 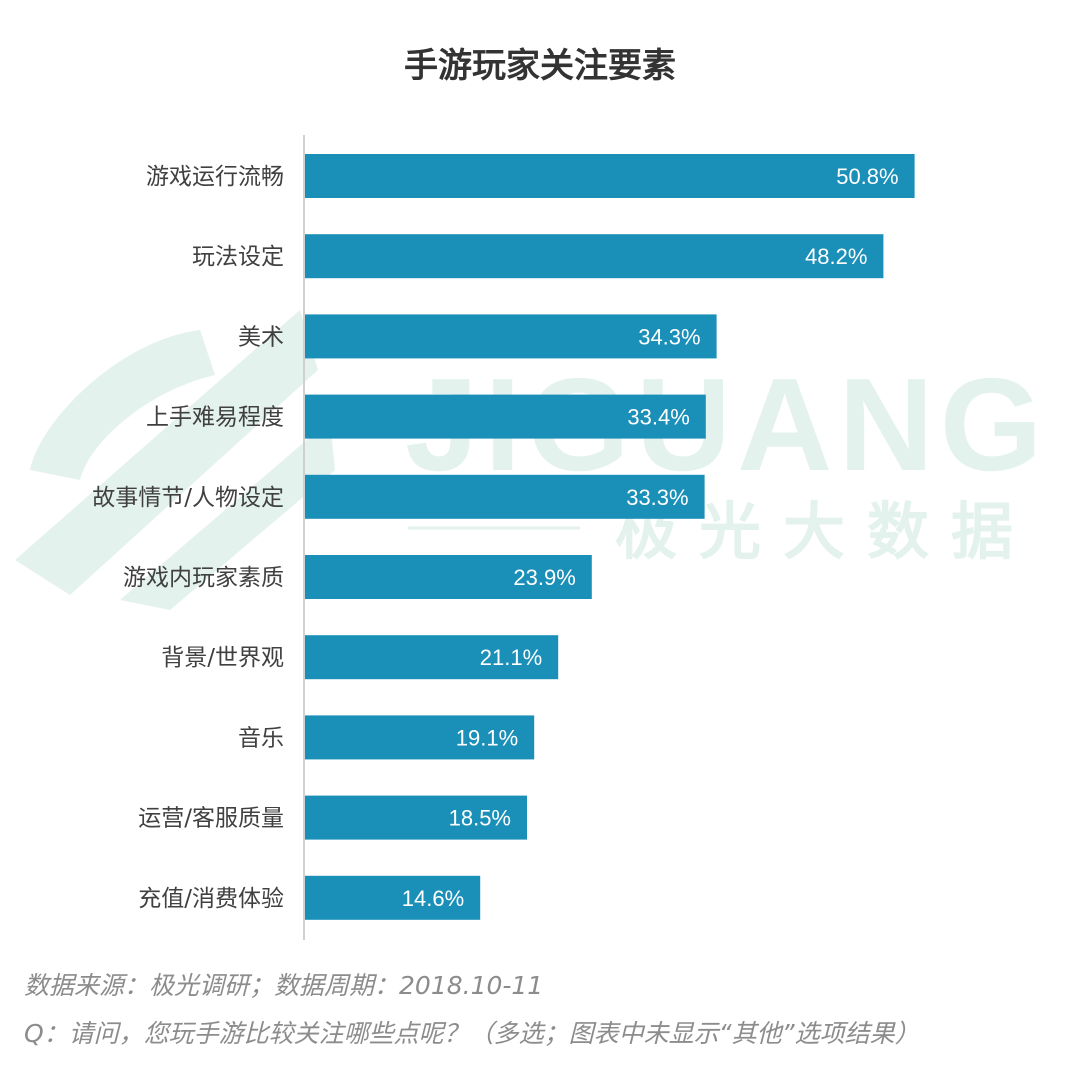 I want to click on value-label: 34.3%, so click(x=669, y=336).